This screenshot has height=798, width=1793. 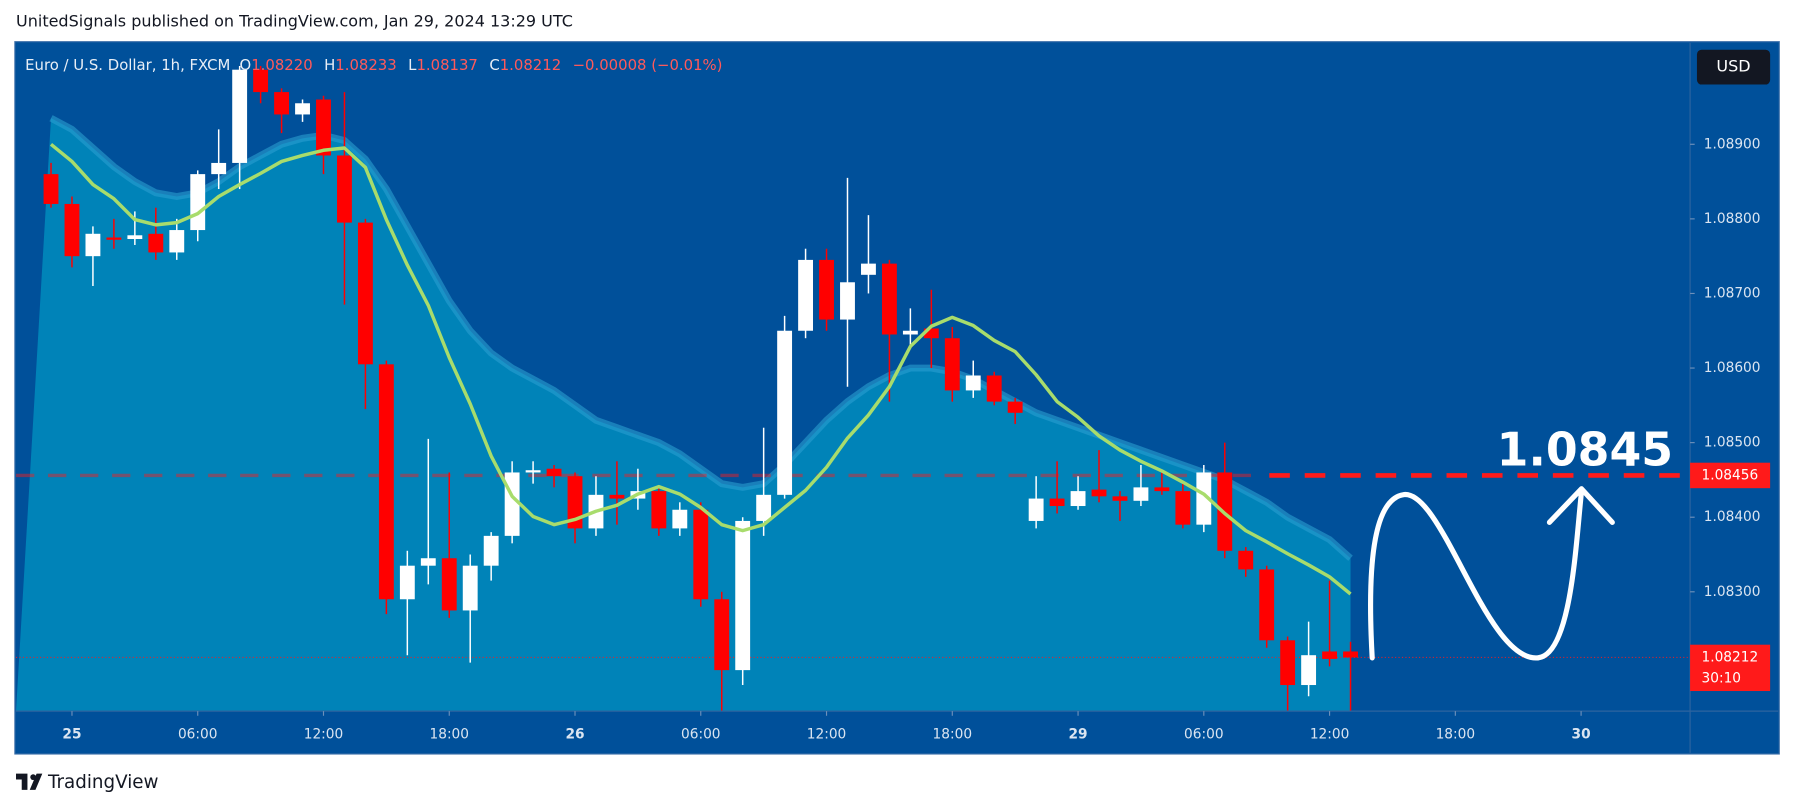 What do you see at coordinates (281, 64) in the screenshot?
I see `quote-value: 1.08220` at bounding box center [281, 64].